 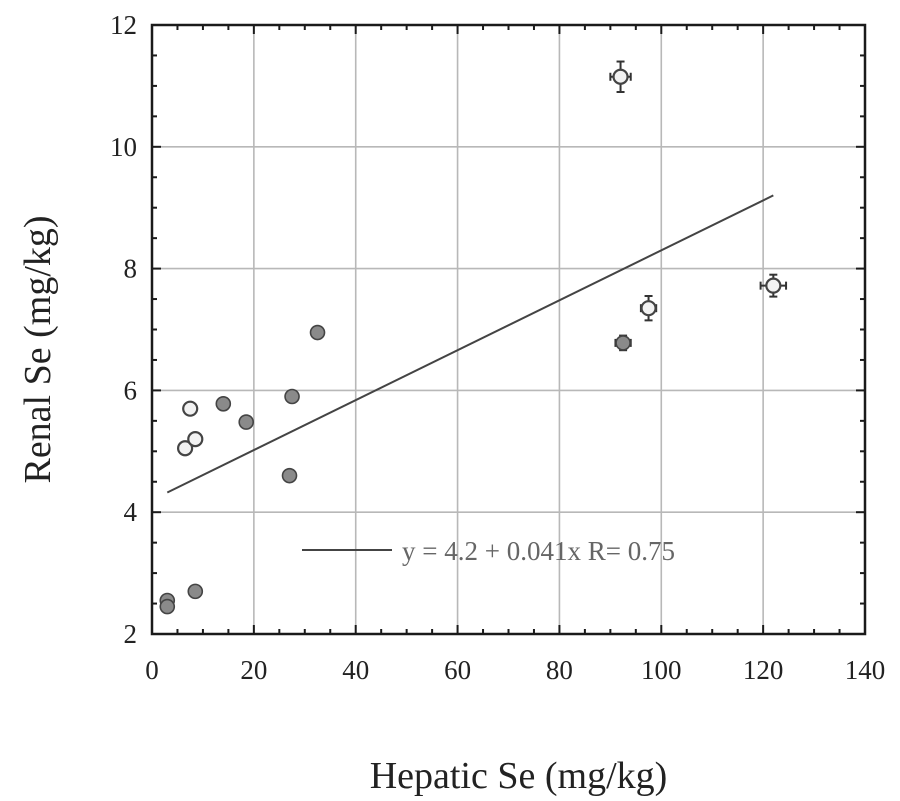 I want to click on legend: y = 4.2 + 0.041x R= 0.75, so click(x=488, y=551).